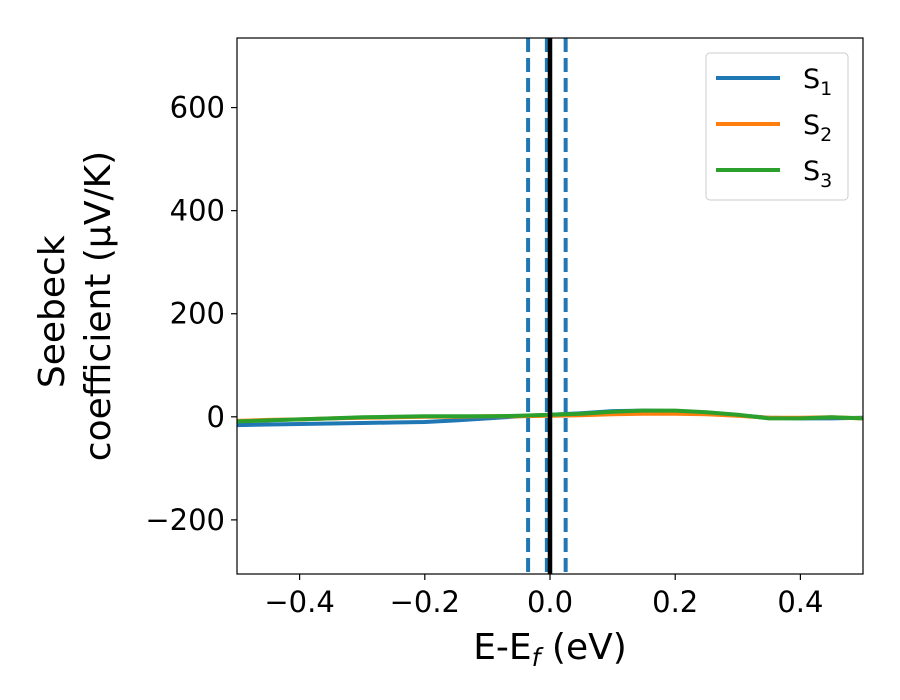  I want to click on legend-box, so click(777, 126).